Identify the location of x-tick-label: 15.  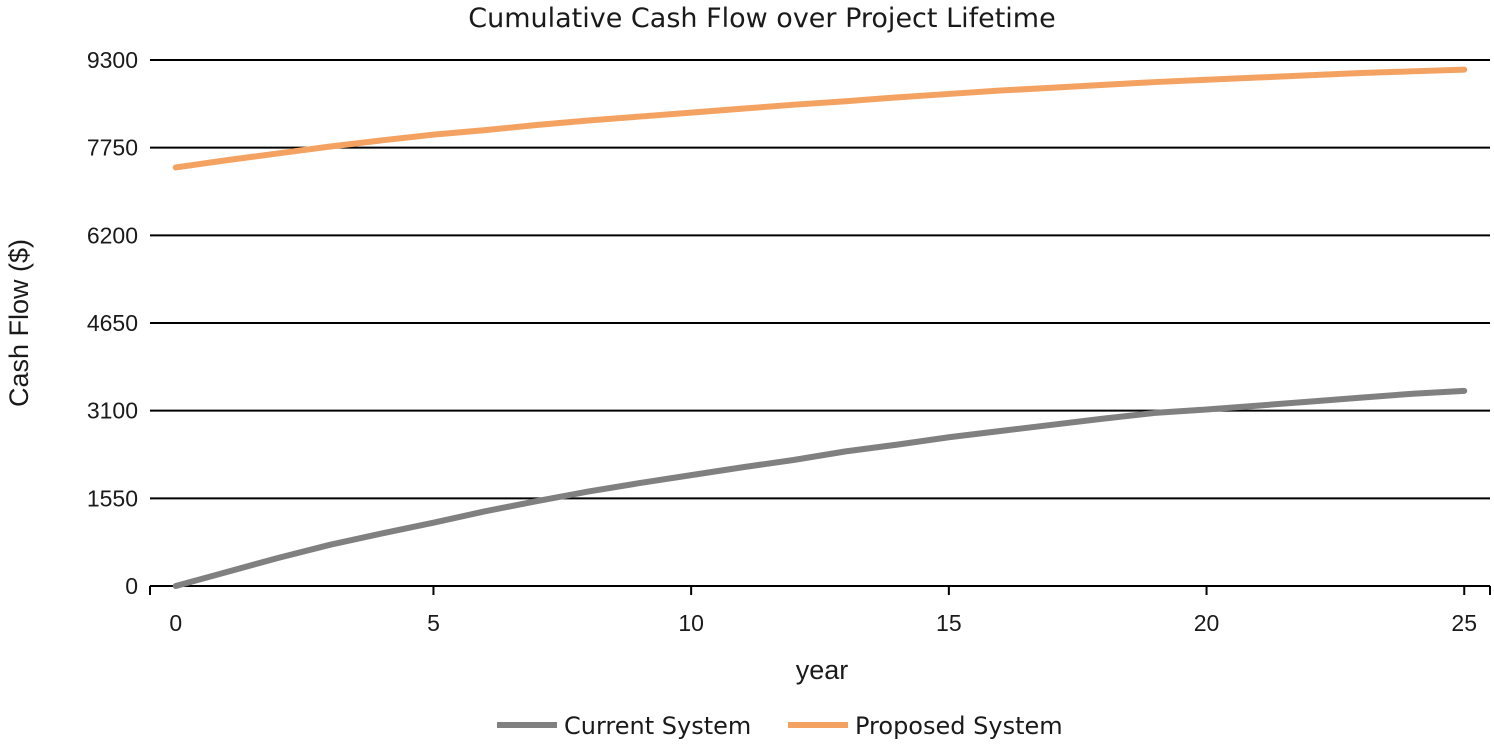
(949, 623).